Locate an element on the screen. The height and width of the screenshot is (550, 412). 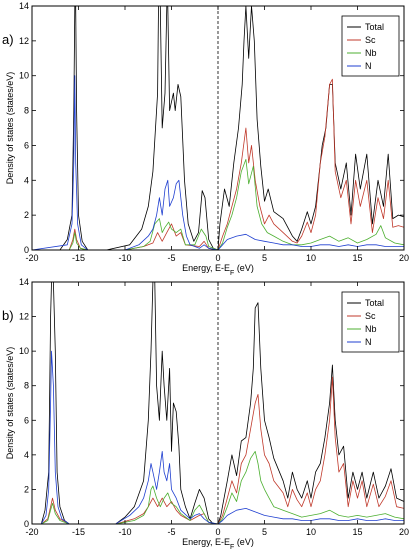
panel-label: a) is located at coordinates (8, 39).